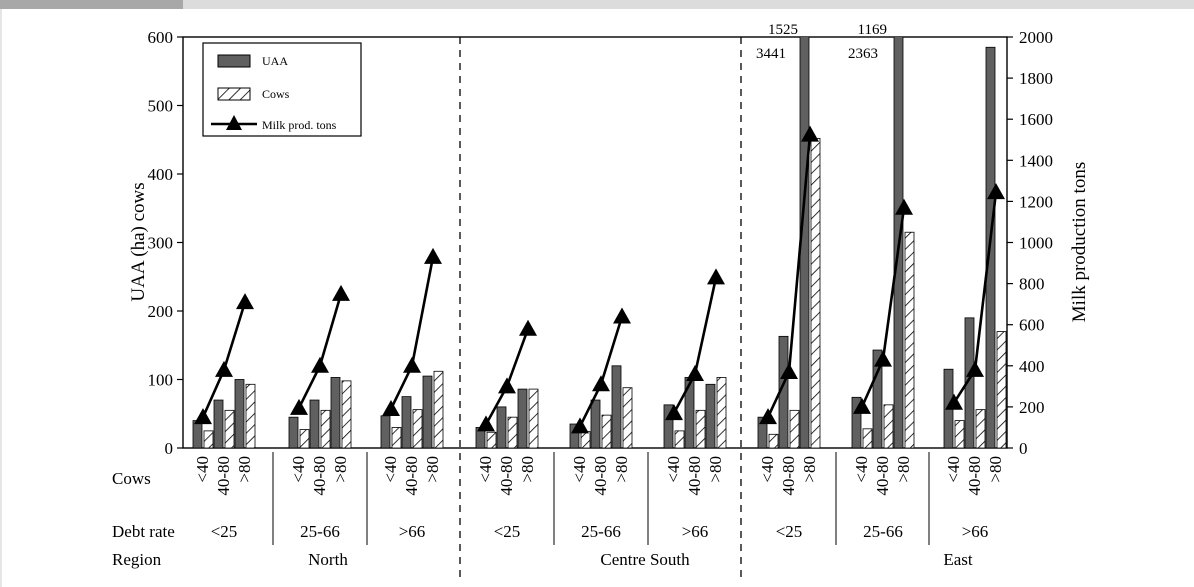 This screenshot has width=1194, height=587. I want to click on viewer-left-edge, so click(1, 298).